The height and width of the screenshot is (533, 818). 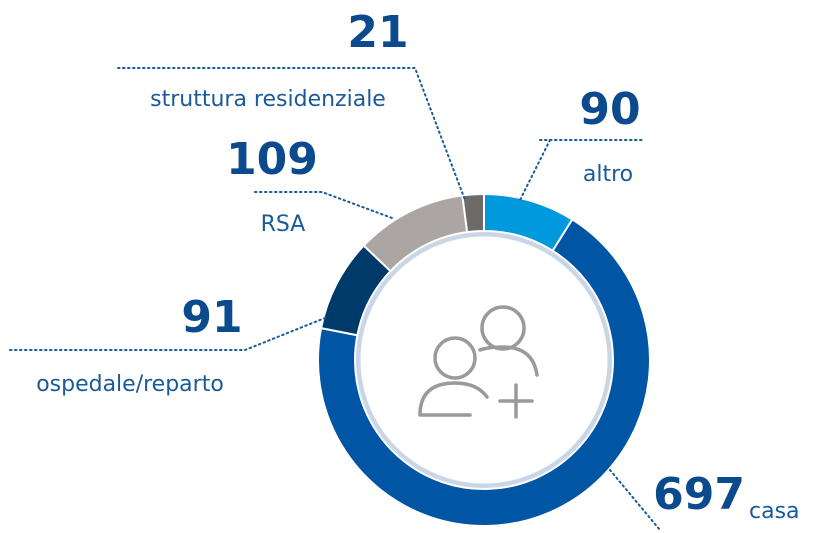 What do you see at coordinates (774, 511) in the screenshot?
I see `category-label: casa` at bounding box center [774, 511].